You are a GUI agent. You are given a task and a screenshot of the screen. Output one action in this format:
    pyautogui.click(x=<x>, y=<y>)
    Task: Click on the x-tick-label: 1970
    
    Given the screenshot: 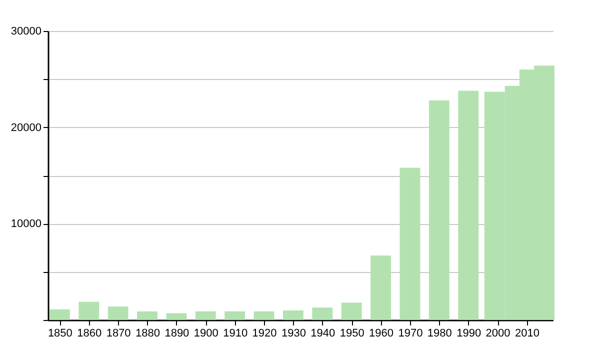 What is the action you would take?
    pyautogui.click(x=410, y=334)
    